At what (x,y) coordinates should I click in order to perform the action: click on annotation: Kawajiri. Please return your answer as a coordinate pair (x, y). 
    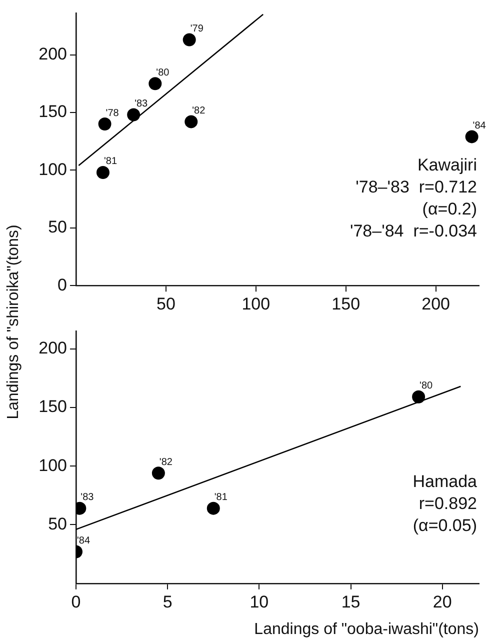
    Looking at the image, I should click on (447, 164).